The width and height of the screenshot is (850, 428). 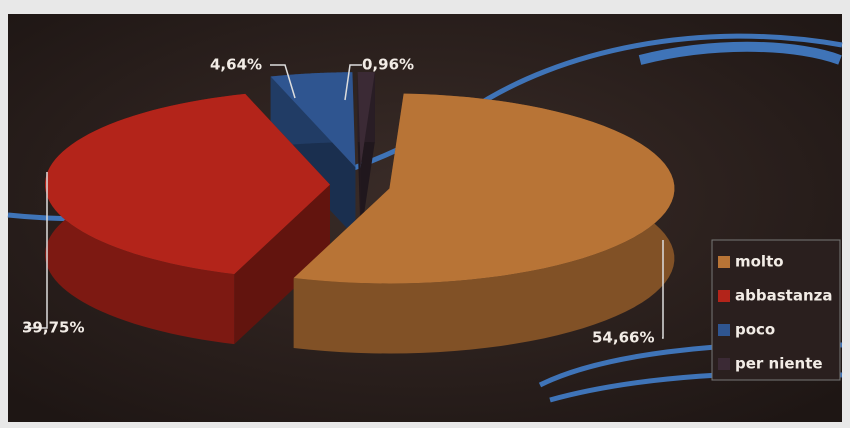 I want to click on legend-label: molto, so click(x=759, y=262).